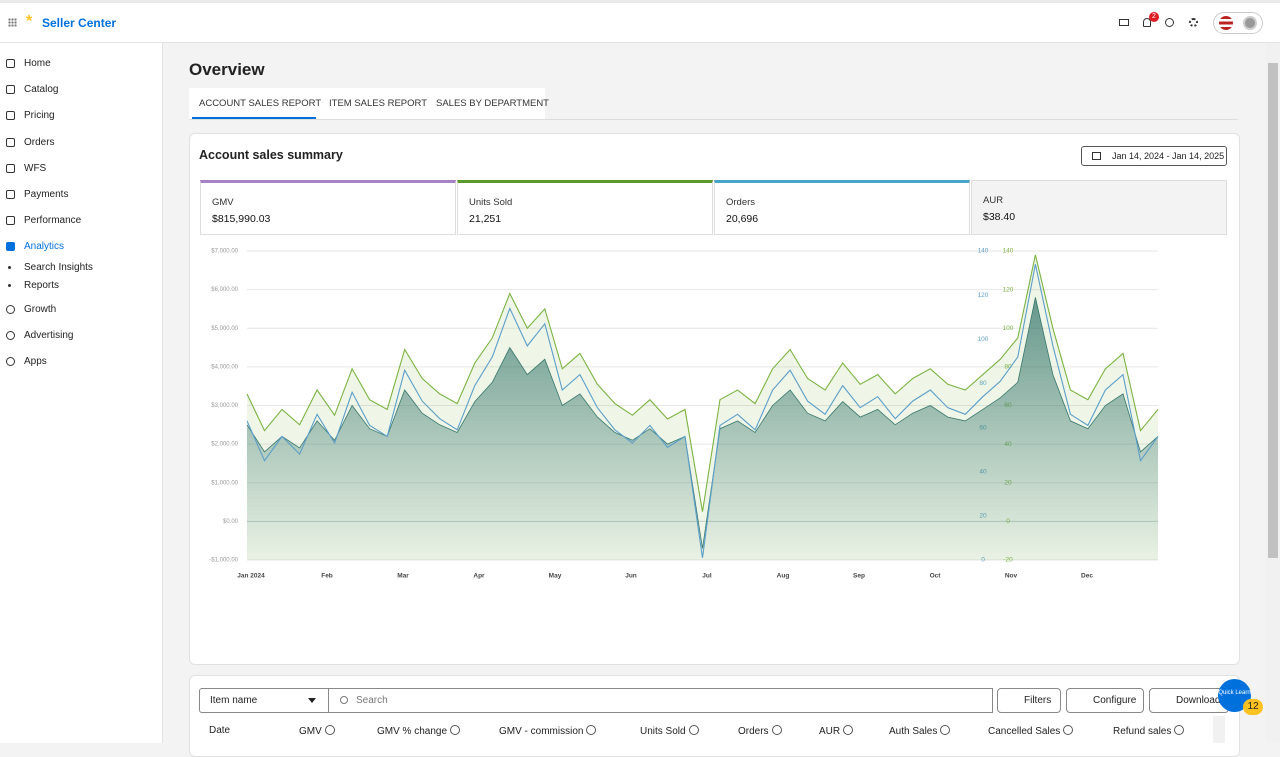 This screenshot has width=1280, height=757. Describe the element at coordinates (1124, 22) in the screenshot. I see `mail-icon` at that location.